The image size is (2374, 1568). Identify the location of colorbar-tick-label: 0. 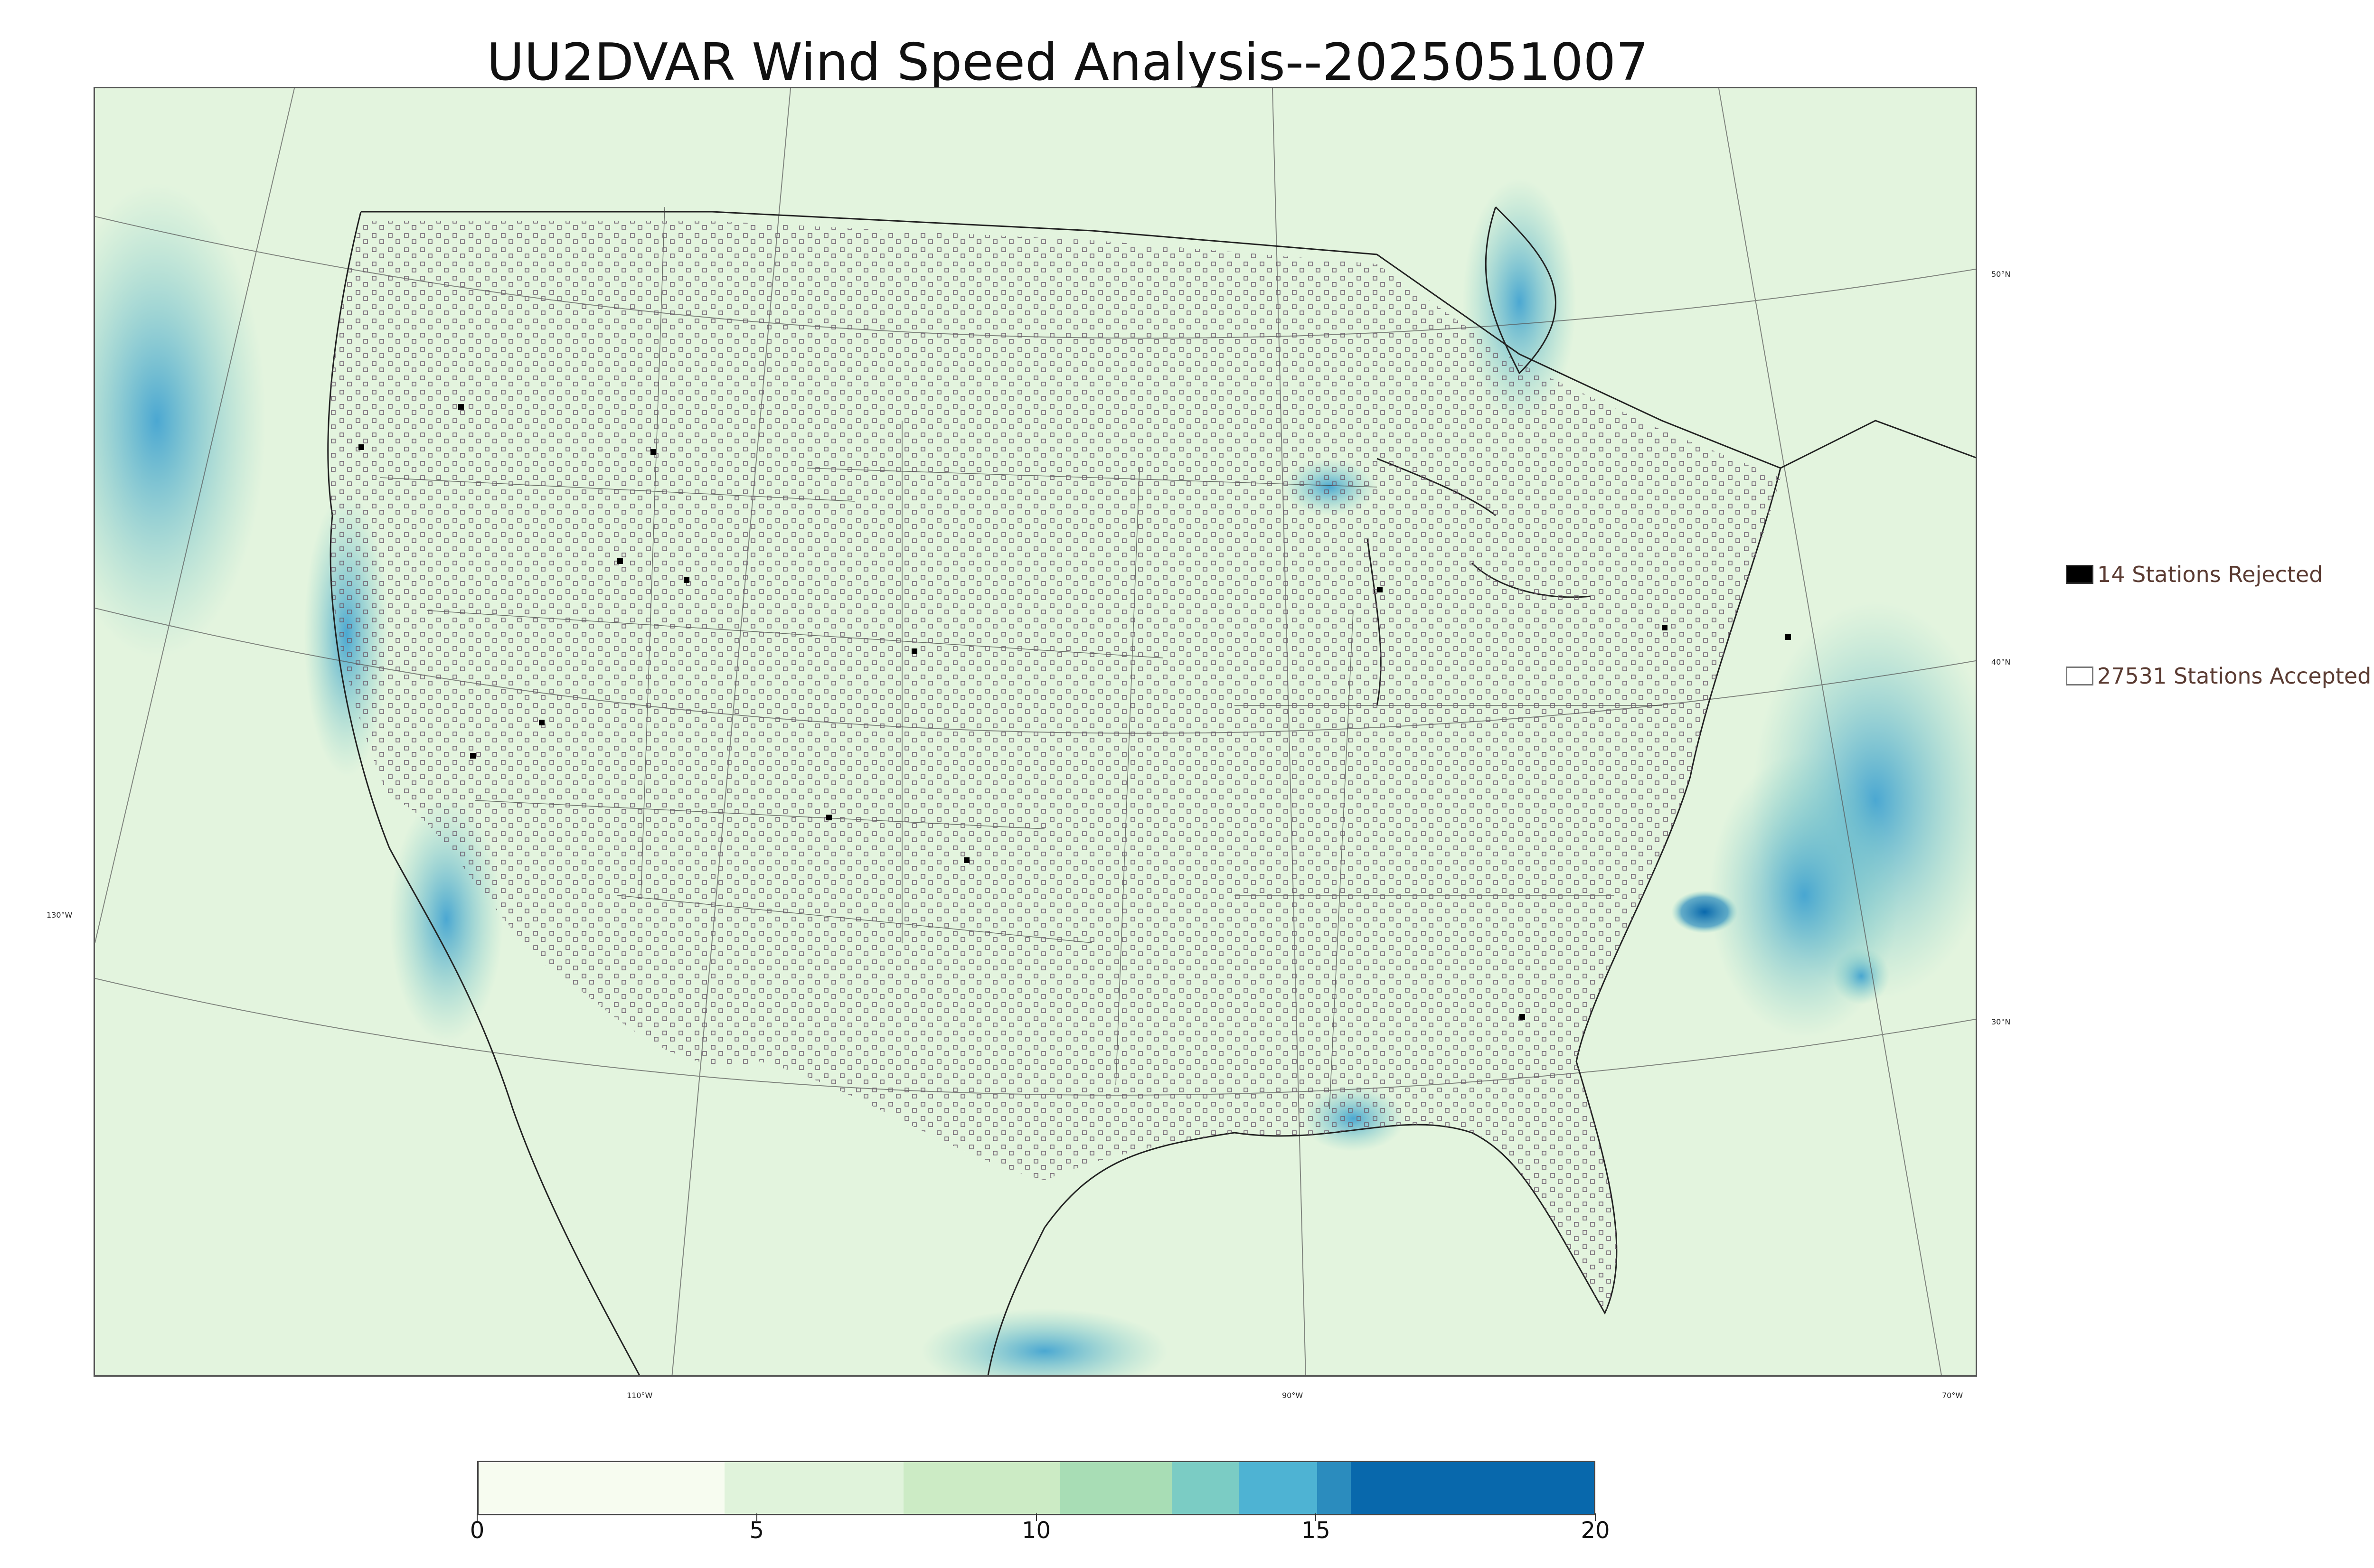
(477, 1531).